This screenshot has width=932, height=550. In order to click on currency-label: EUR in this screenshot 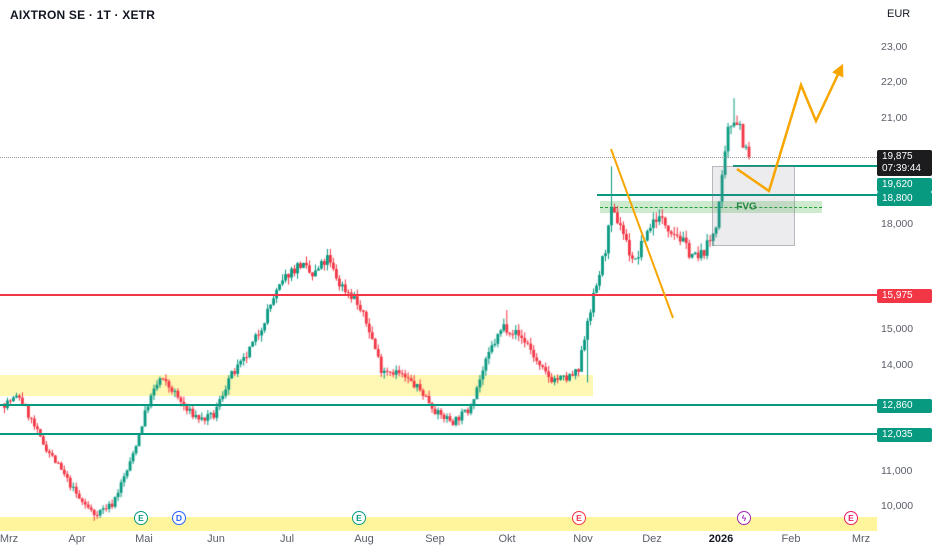, I will do `click(899, 14)`.